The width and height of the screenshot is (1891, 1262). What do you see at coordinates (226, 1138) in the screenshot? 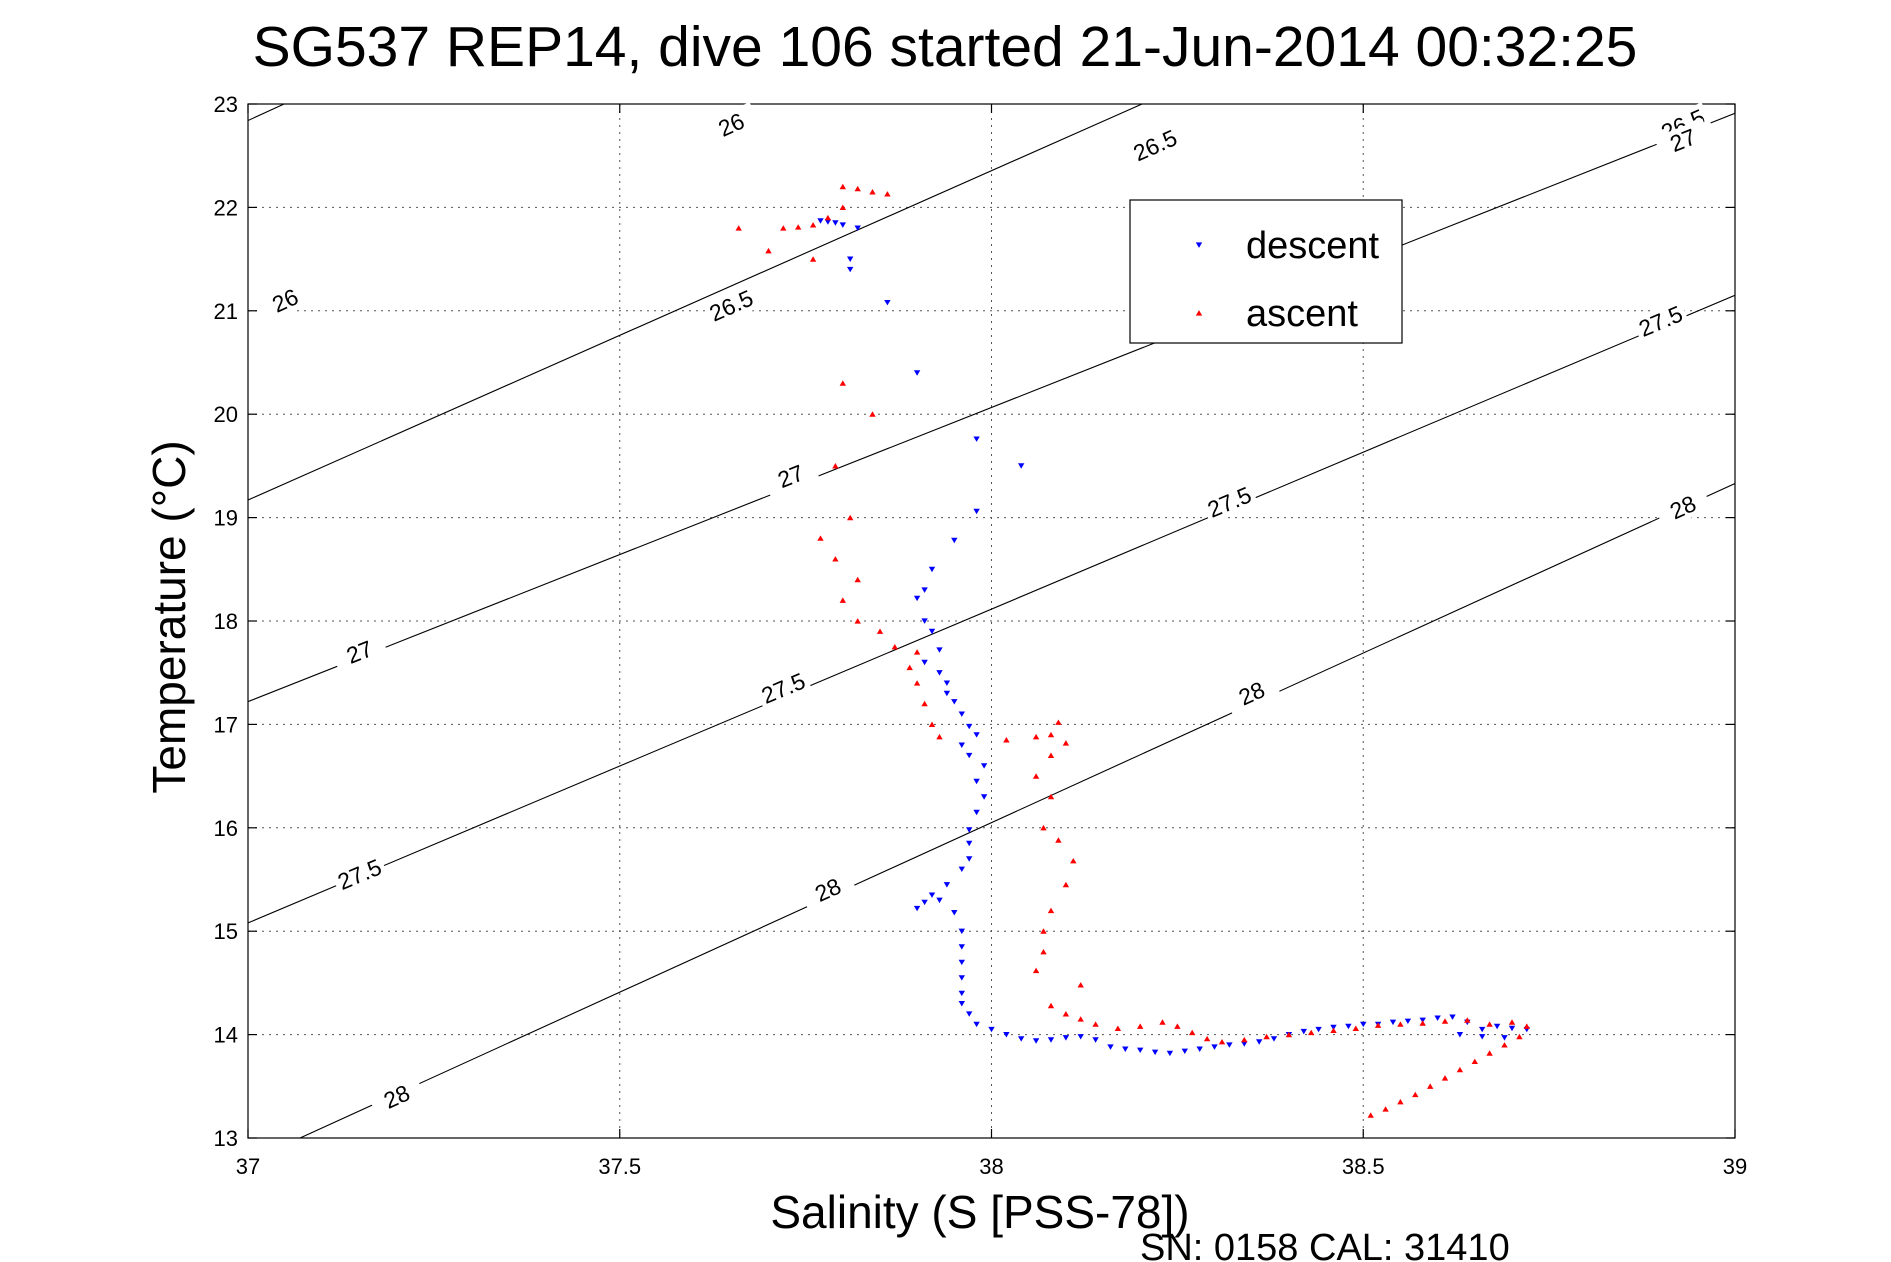
I see `y-tick-label: 13` at bounding box center [226, 1138].